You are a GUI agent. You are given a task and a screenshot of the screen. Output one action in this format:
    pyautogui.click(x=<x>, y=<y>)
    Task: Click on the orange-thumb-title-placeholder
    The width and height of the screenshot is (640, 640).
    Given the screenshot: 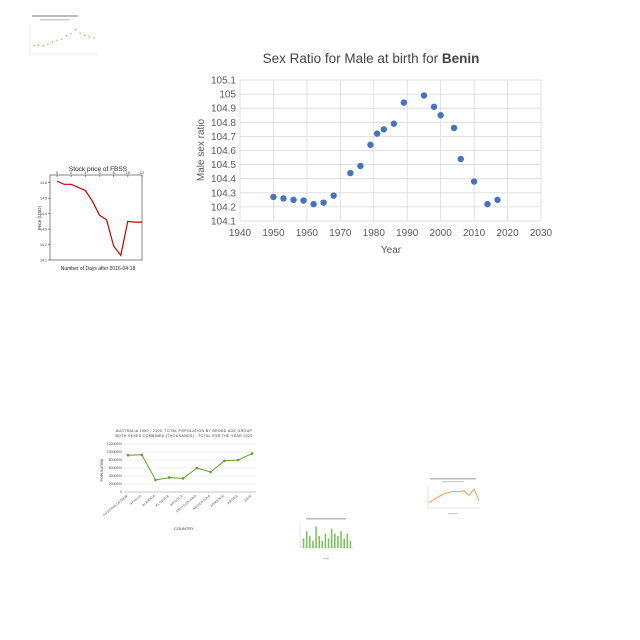 What is the action you would take?
    pyautogui.click(x=453, y=479)
    